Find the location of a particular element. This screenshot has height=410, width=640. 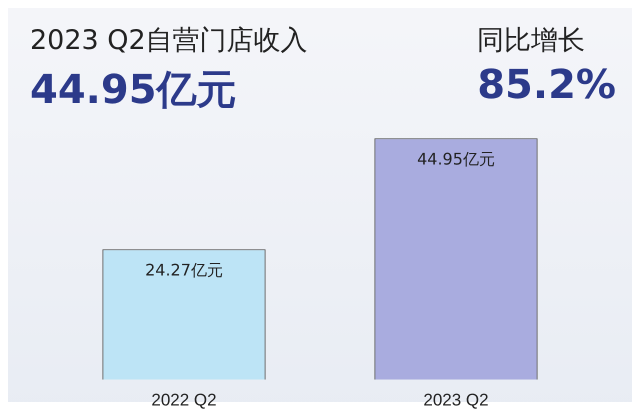

chart-subtitle: 44.95亿元 is located at coordinates (134, 90).